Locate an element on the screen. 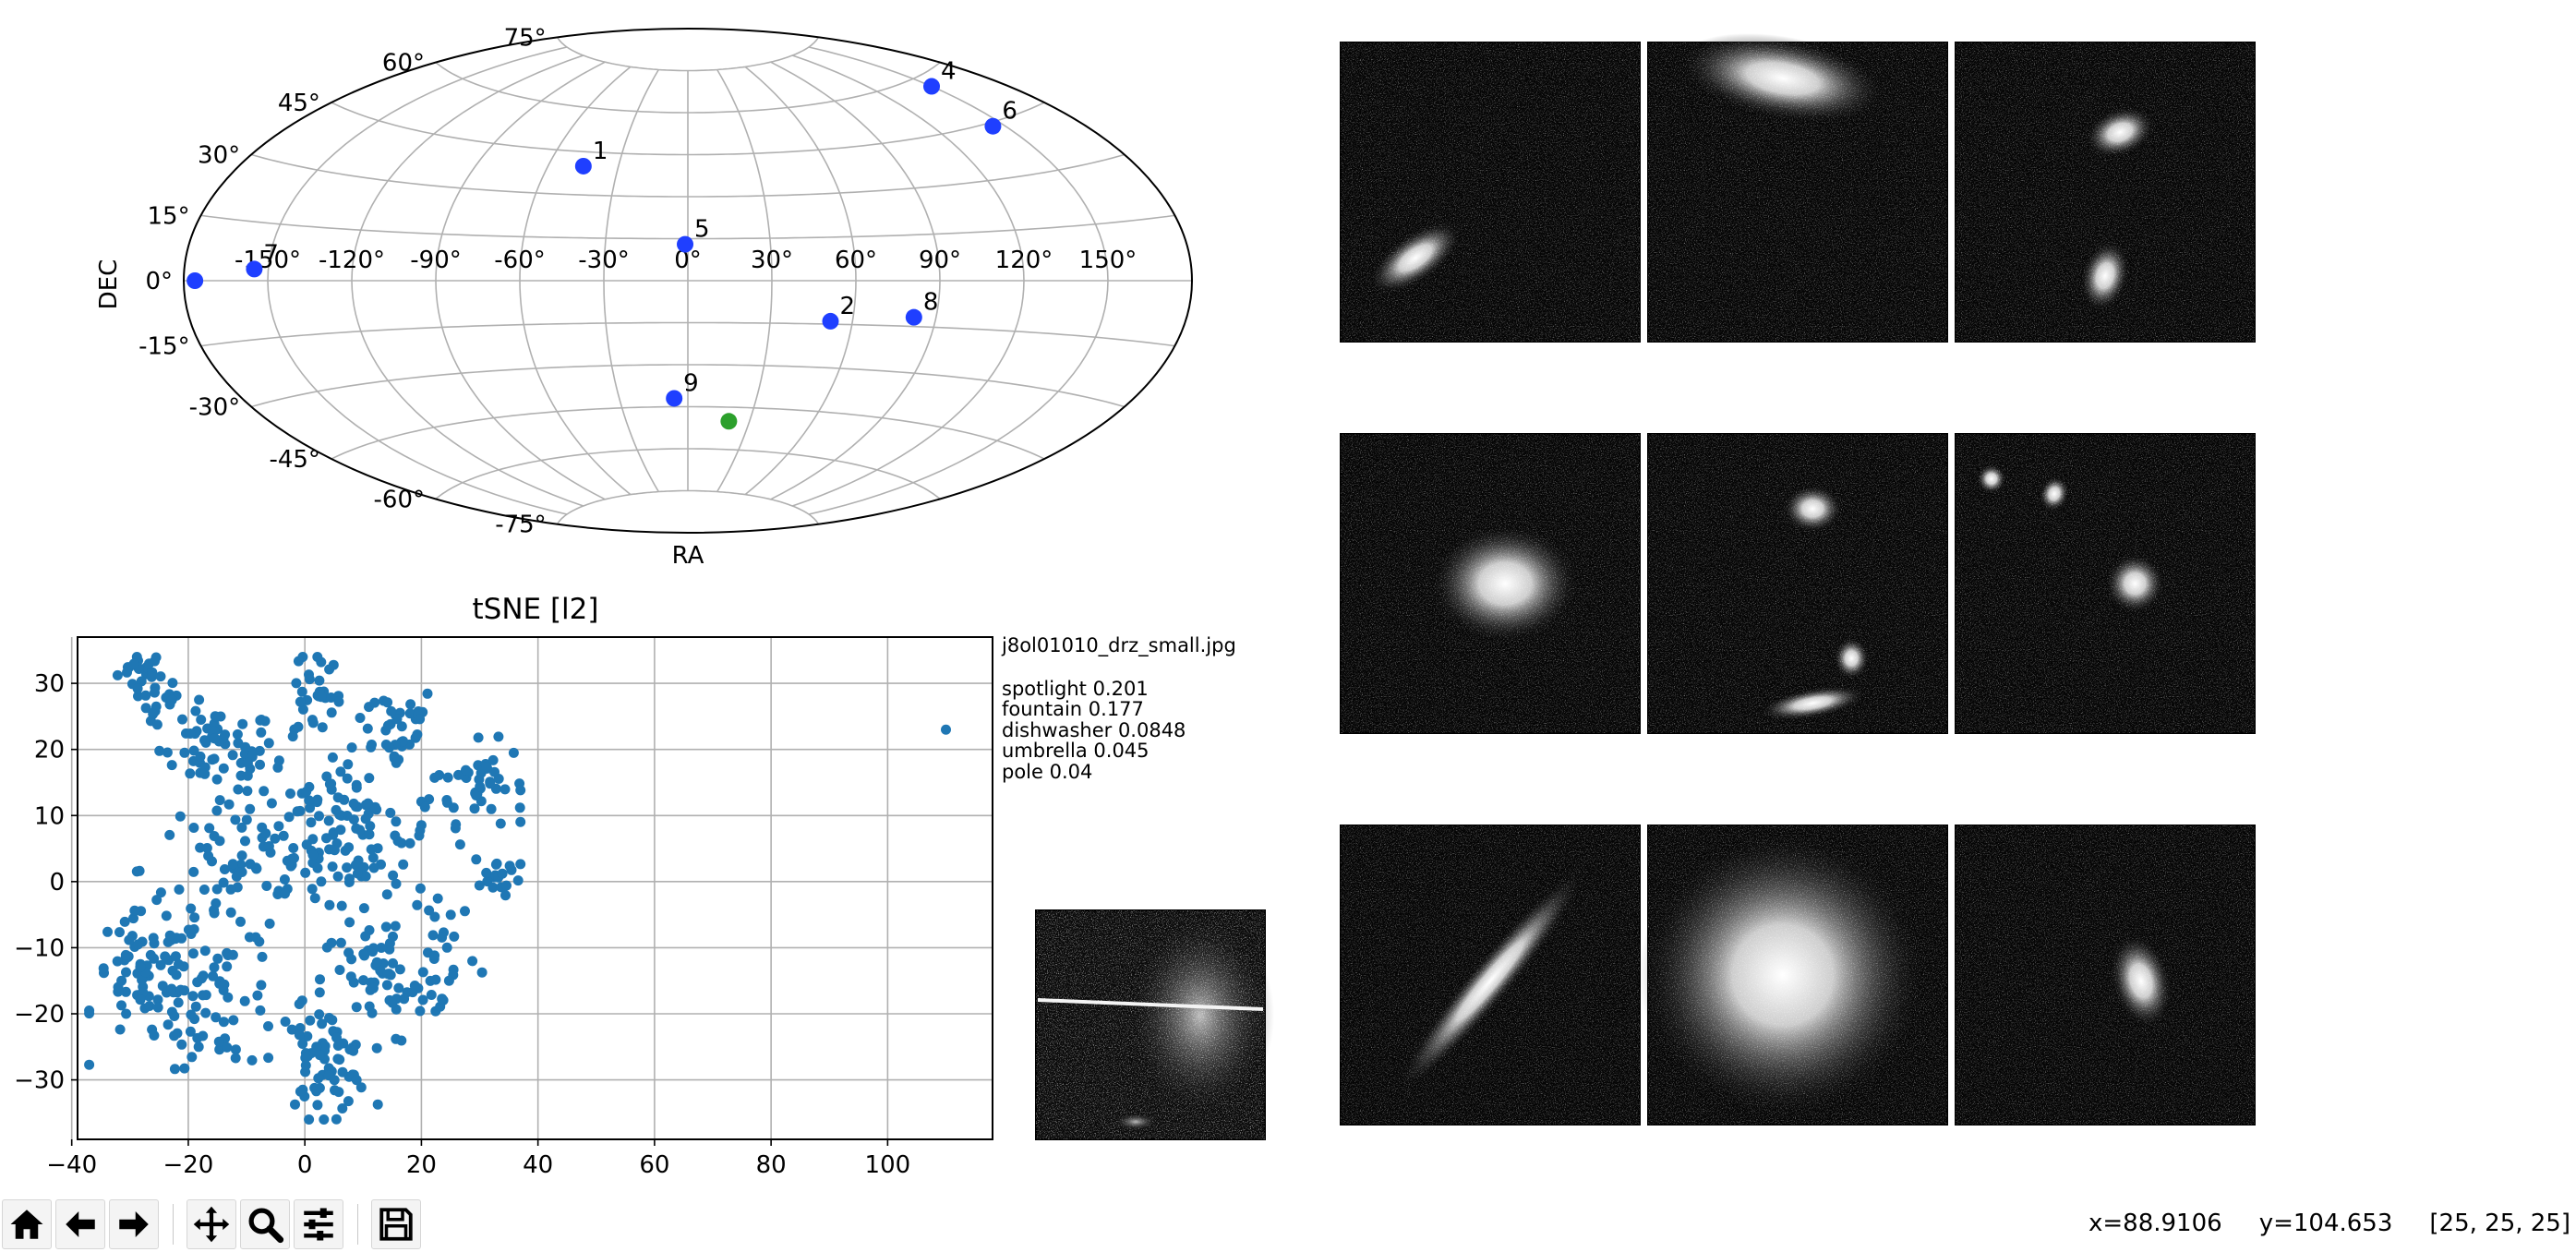 The image size is (2576, 1252). back-button is located at coordinates (80, 1224).